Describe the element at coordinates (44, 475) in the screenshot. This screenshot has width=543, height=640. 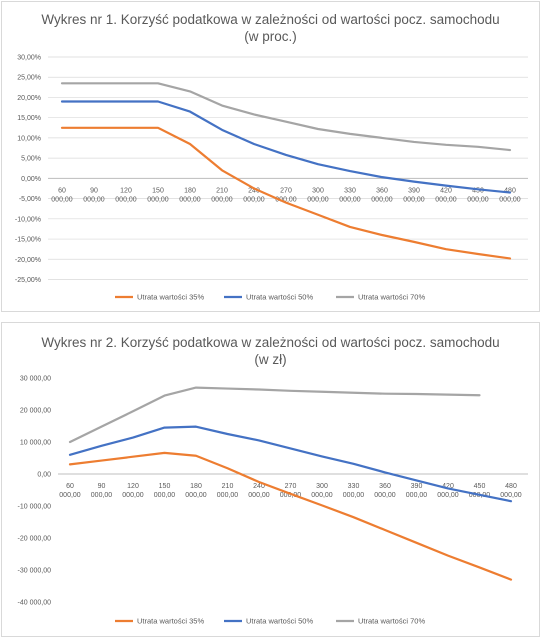
I see `y-tick-label: 0,00` at that location.